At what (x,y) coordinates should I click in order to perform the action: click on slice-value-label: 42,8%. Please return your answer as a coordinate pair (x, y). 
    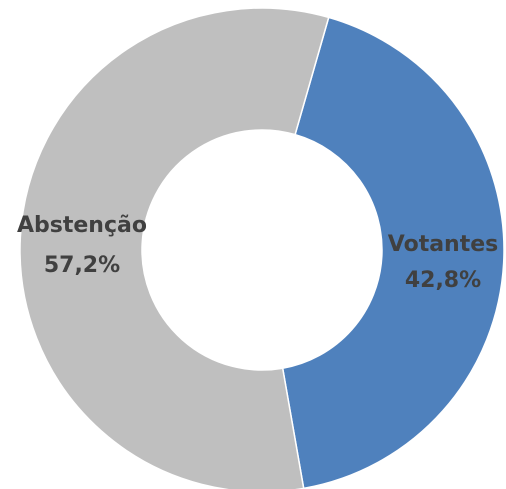
    Looking at the image, I should click on (443, 280).